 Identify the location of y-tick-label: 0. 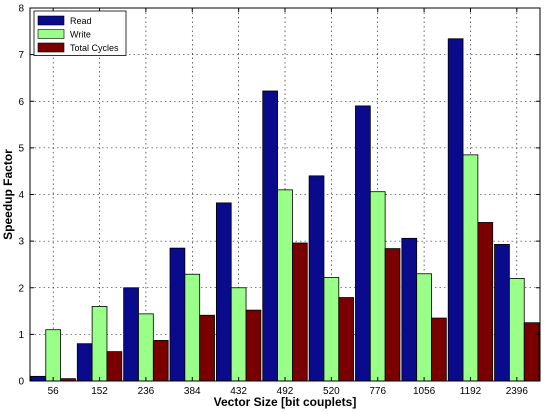
(21, 382).